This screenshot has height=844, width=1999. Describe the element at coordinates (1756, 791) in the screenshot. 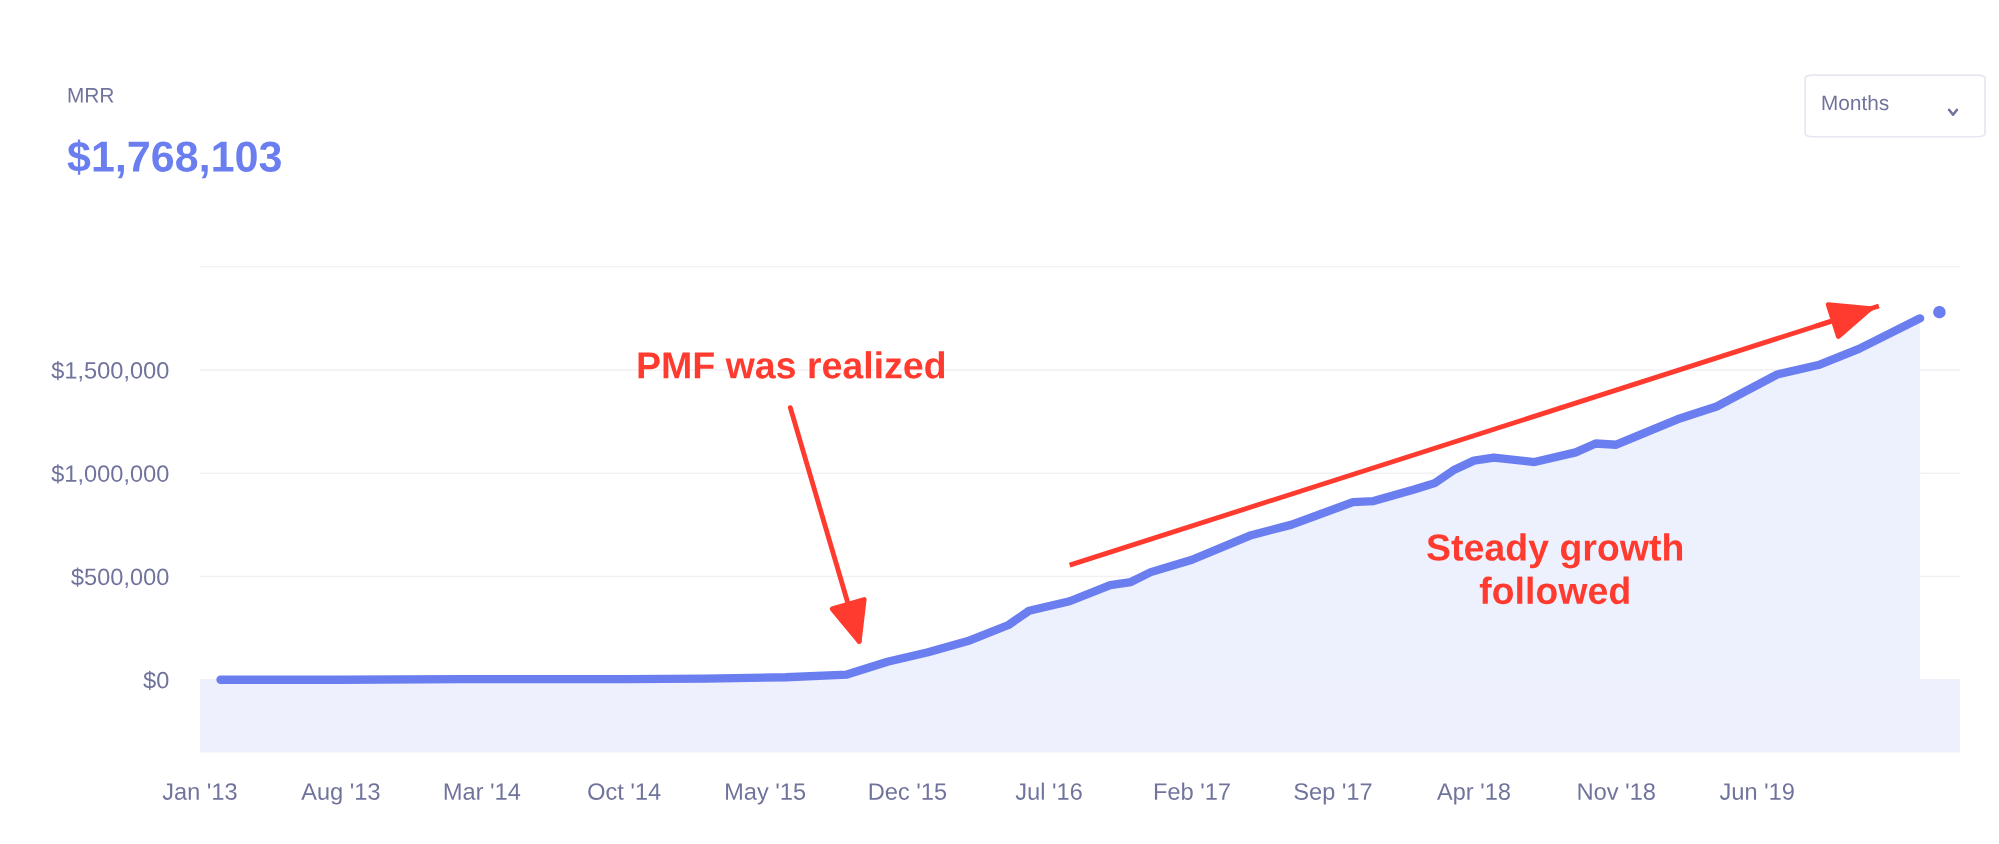

I see `x-tick-label: Jun '19` at that location.